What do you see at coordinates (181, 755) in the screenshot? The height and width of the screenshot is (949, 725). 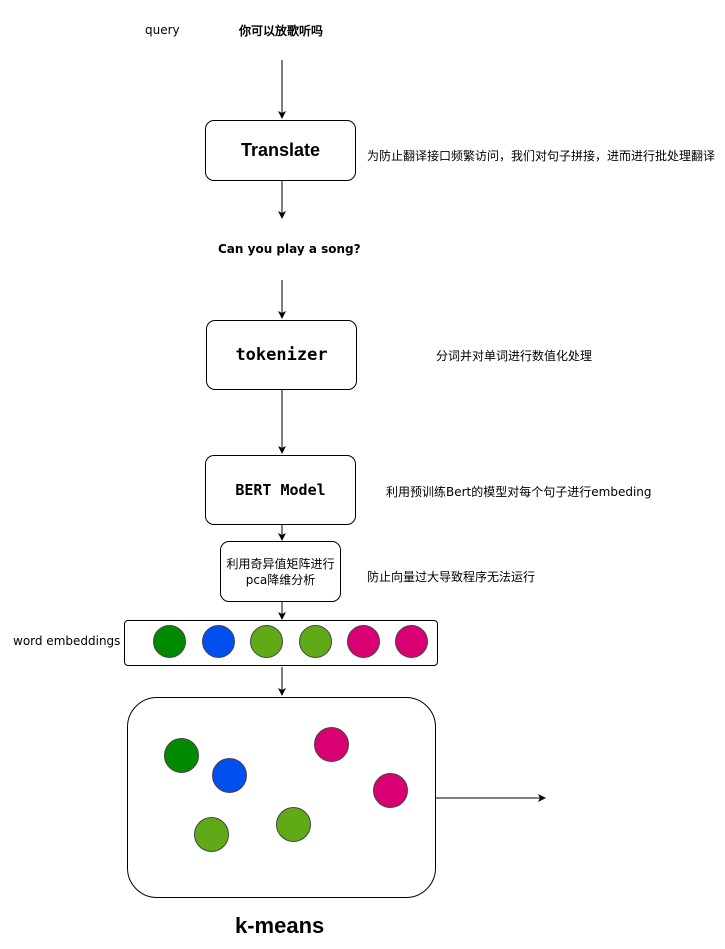 I see `kmeans-dot-green` at bounding box center [181, 755].